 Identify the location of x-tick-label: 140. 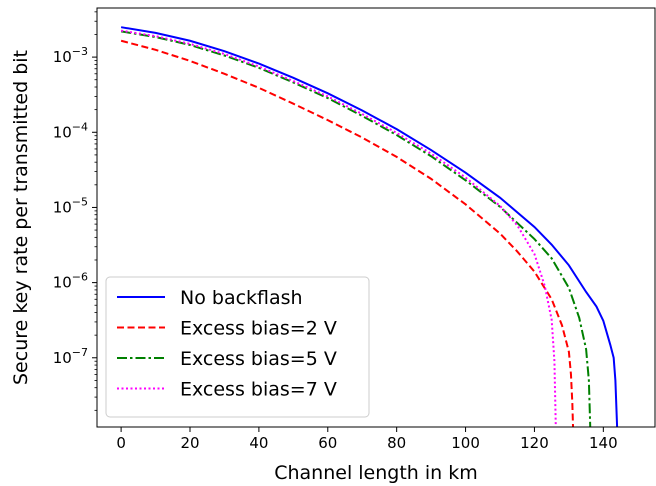
(603, 443).